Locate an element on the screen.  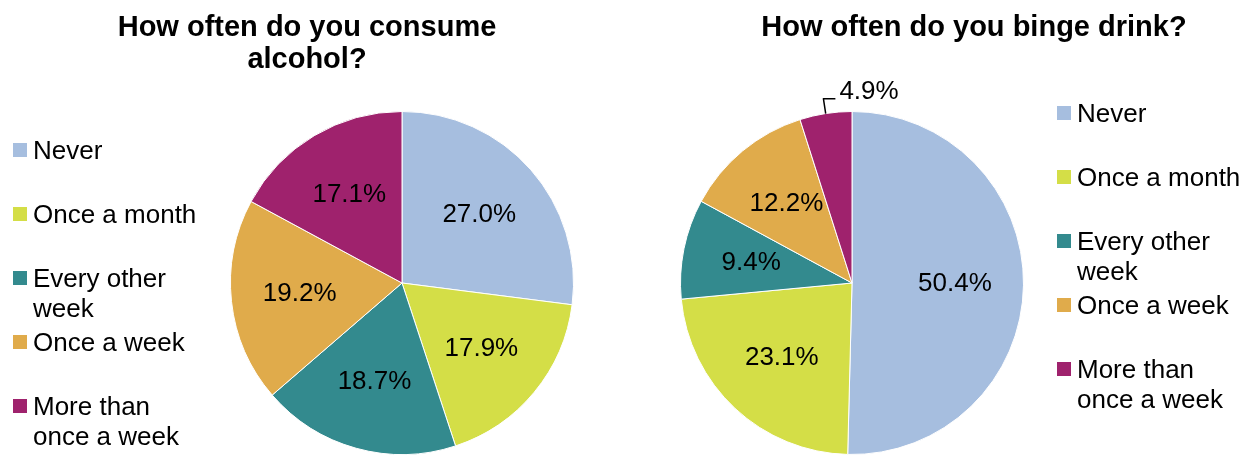
data-label: 50.4% is located at coordinates (955, 282).